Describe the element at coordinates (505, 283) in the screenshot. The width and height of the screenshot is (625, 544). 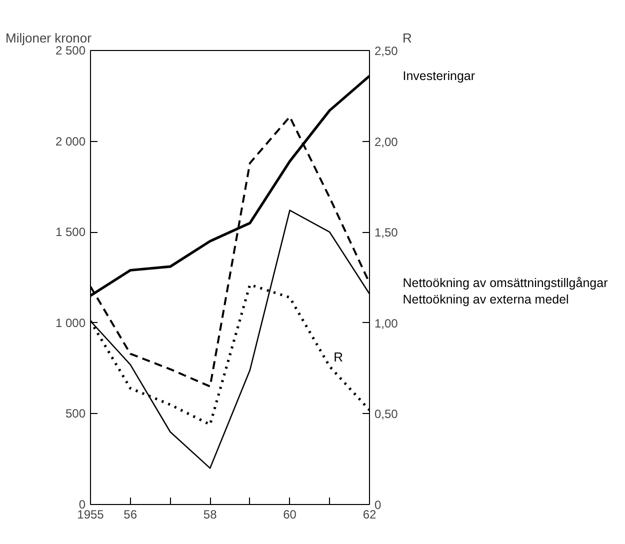
I see `text: Nettoökning av omsättningstillgångar` at that location.